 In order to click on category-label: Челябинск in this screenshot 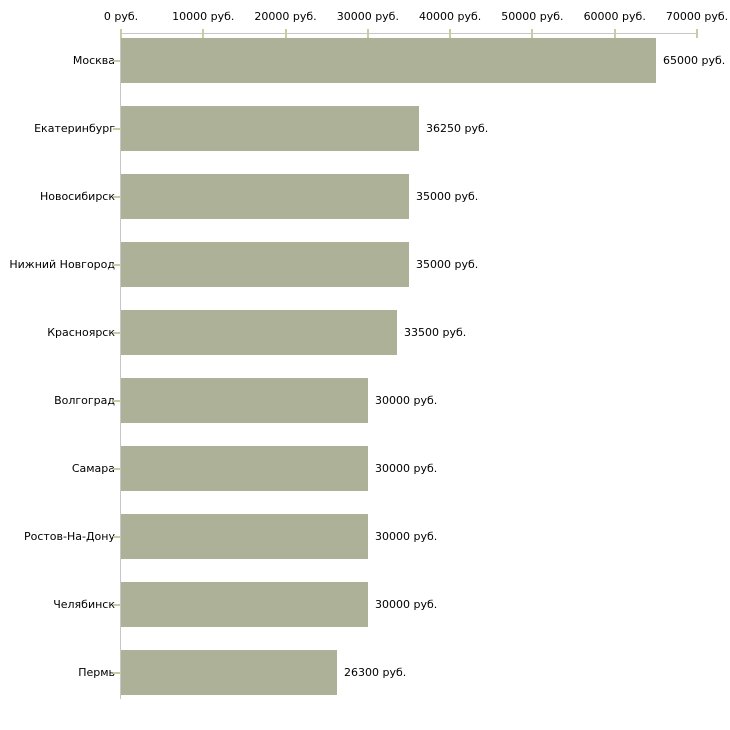, I will do `click(84, 604)`.